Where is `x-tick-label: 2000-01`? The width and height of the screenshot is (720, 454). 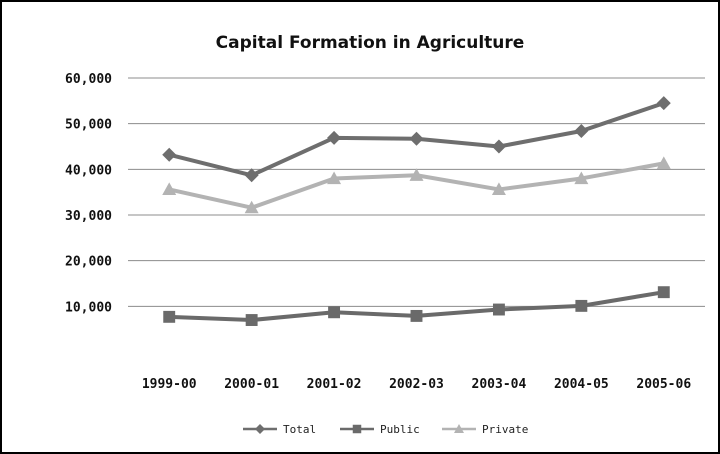
x-tick-label: 2000-01 is located at coordinates (251, 384).